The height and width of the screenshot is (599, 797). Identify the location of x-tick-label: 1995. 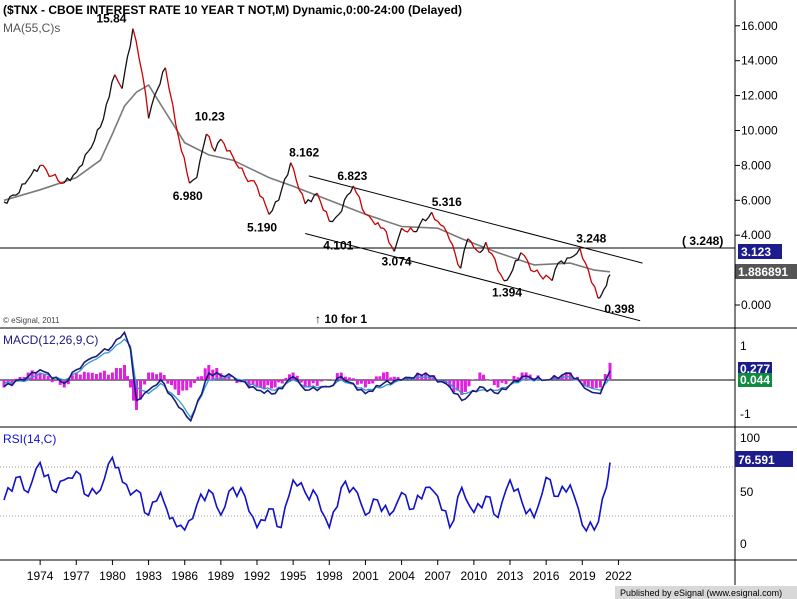
(293, 576).